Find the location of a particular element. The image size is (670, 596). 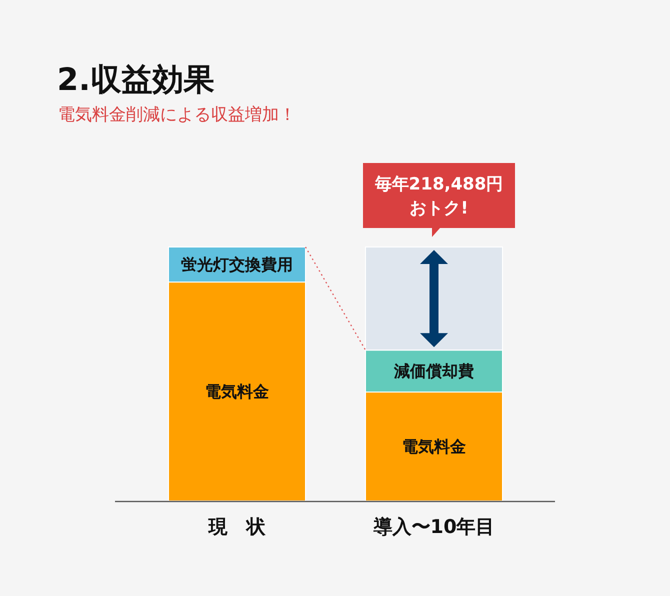

chart-title: 2.収益効果 is located at coordinates (135, 80).